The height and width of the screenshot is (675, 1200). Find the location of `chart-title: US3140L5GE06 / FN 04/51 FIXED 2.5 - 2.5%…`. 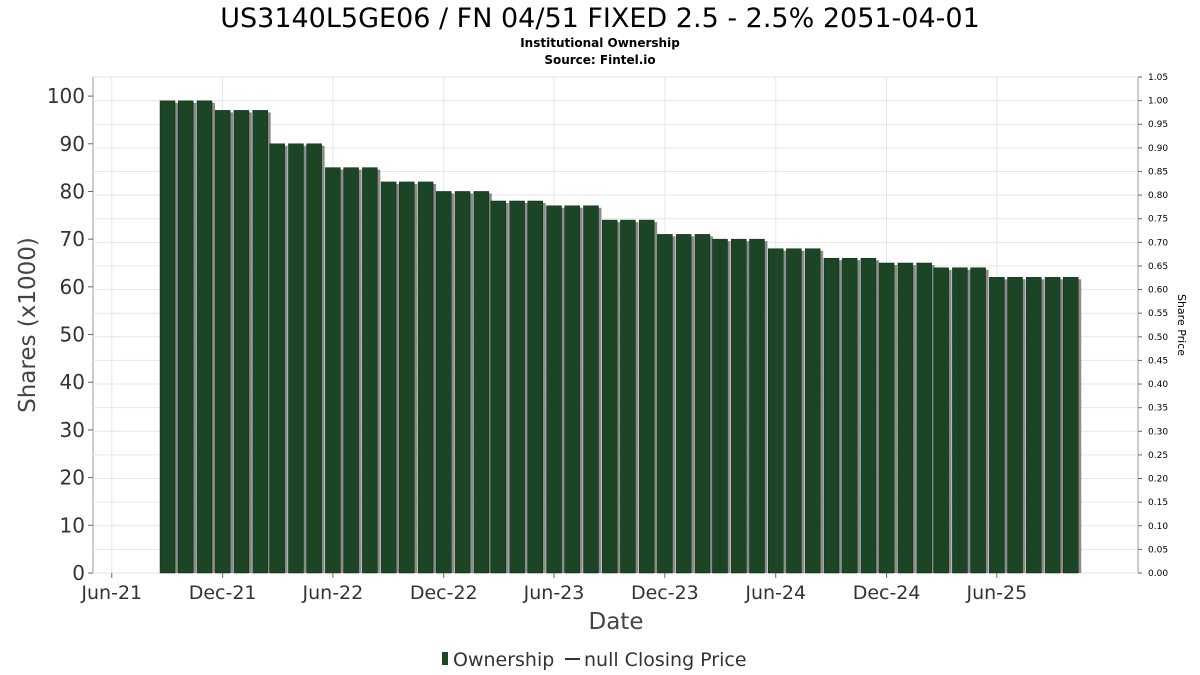

chart-title: US3140L5GE06 / FN 04/51 FIXED 2.5 - 2.5%… is located at coordinates (600, 18).